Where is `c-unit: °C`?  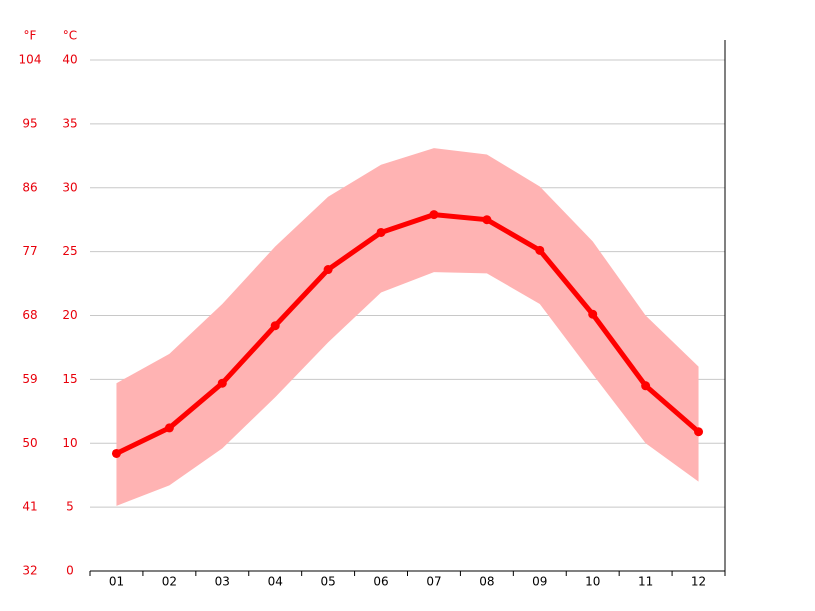
c-unit: °C is located at coordinates (70, 36).